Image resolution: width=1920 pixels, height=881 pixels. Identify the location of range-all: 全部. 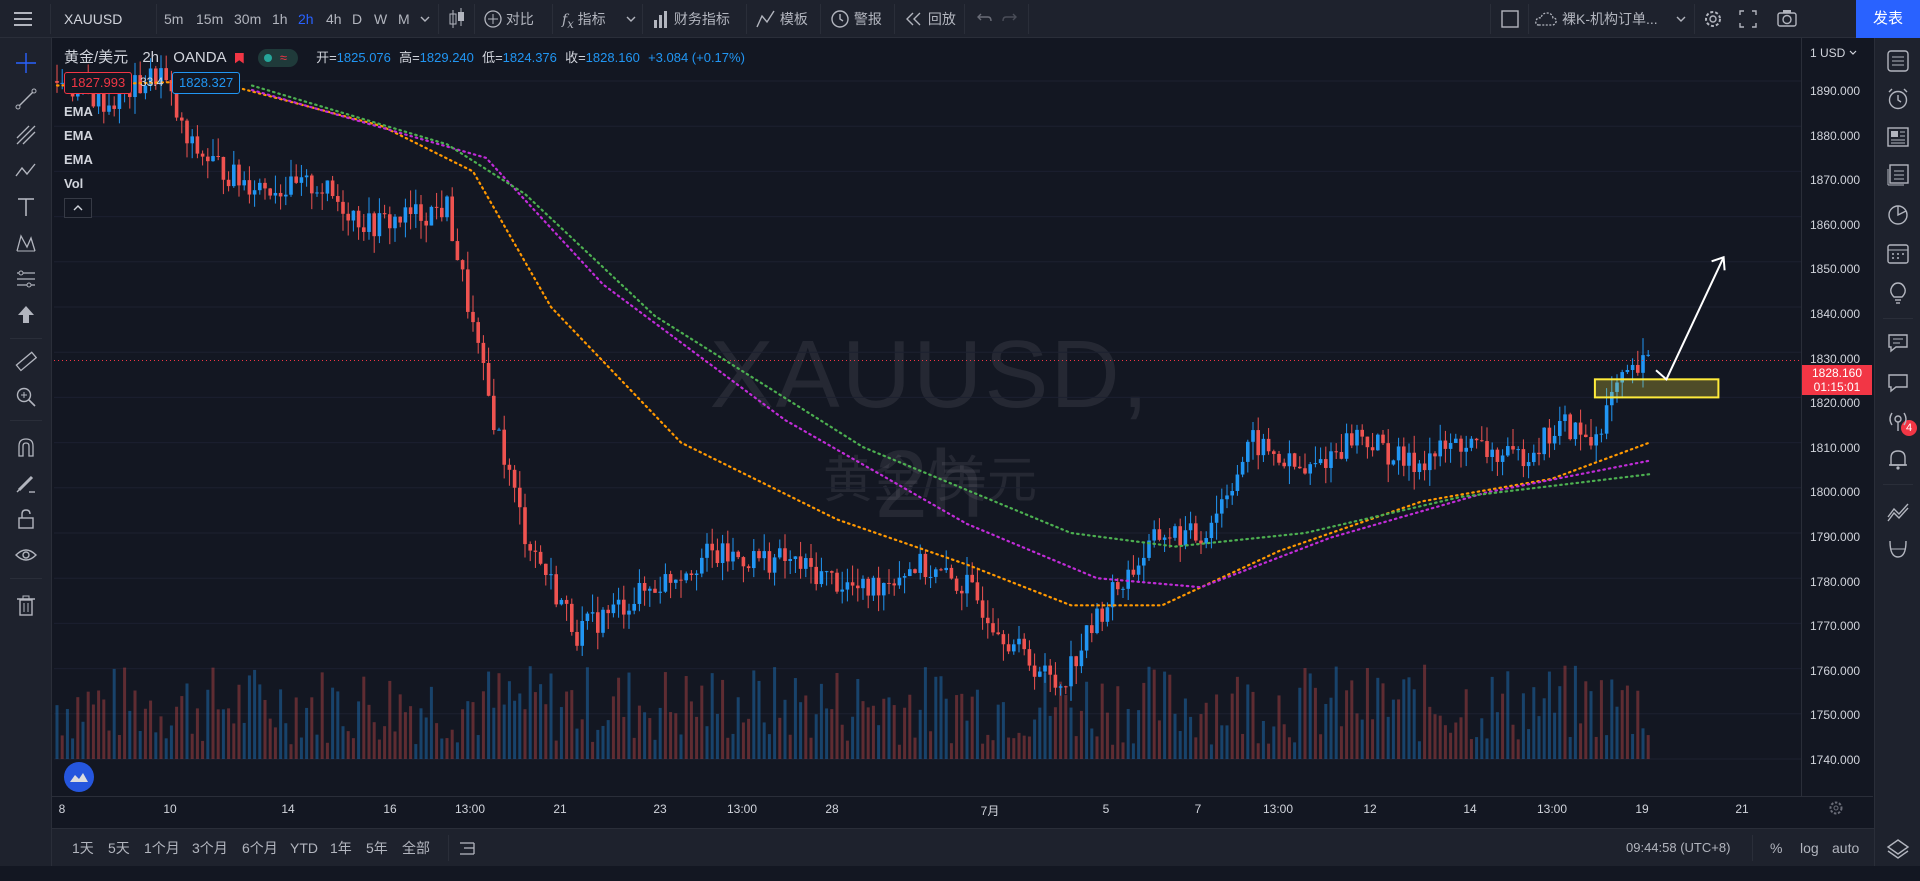
(416, 848).